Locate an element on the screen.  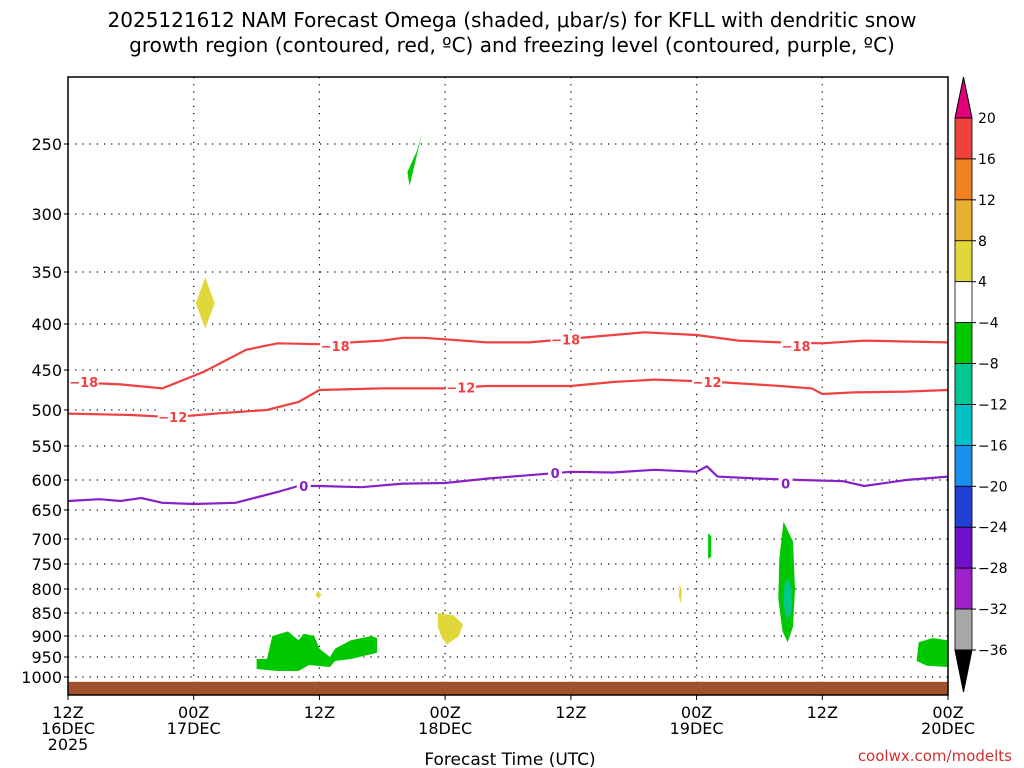
x-tick-label-48-0: 12Z is located at coordinates (570, 712).